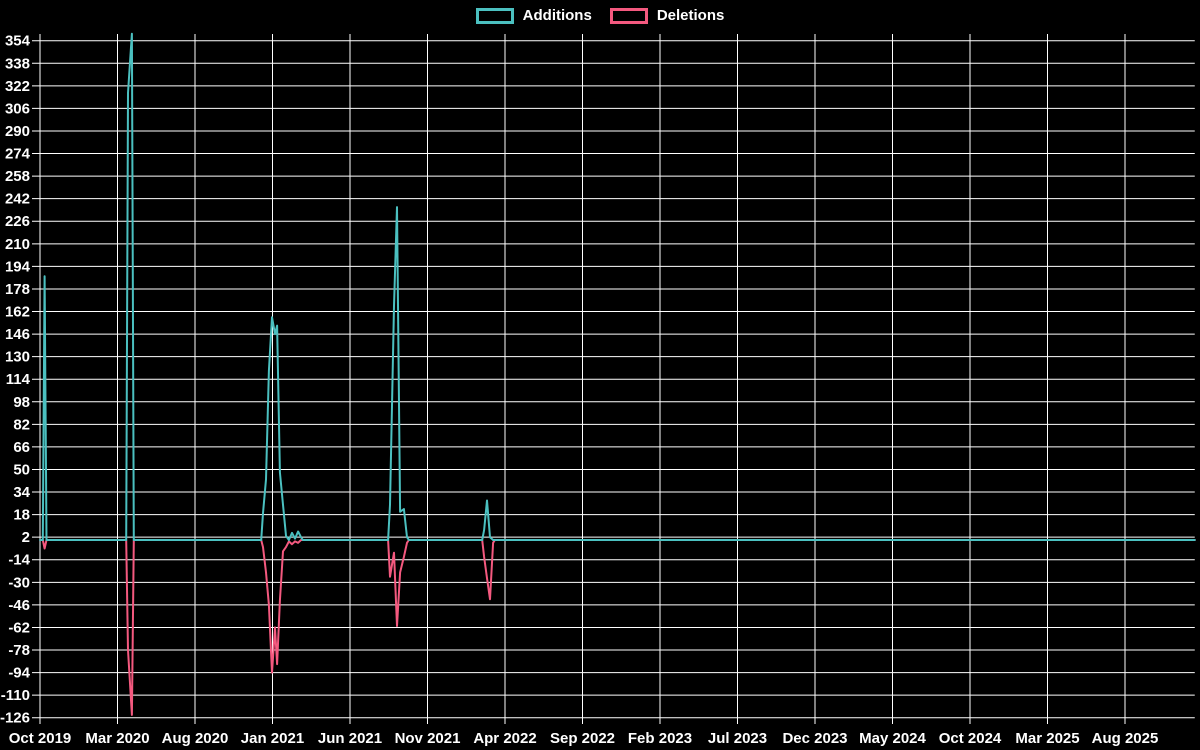 The image size is (1200, 750). I want to click on y-tick-label: 322, so click(17, 86).